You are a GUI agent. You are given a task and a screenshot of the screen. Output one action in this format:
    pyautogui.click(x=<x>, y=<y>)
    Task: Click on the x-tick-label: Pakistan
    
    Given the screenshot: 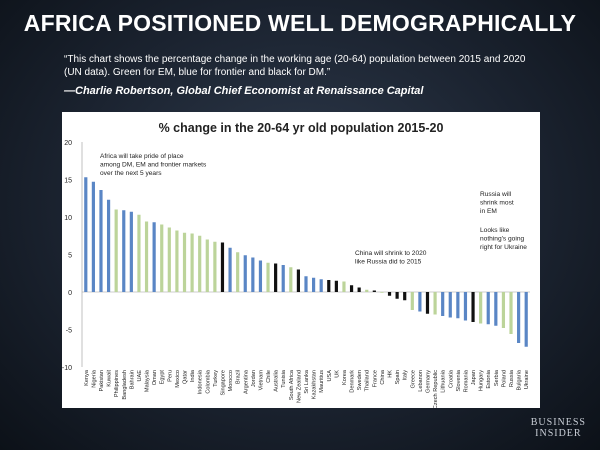 What is the action you would take?
    pyautogui.click(x=102, y=380)
    